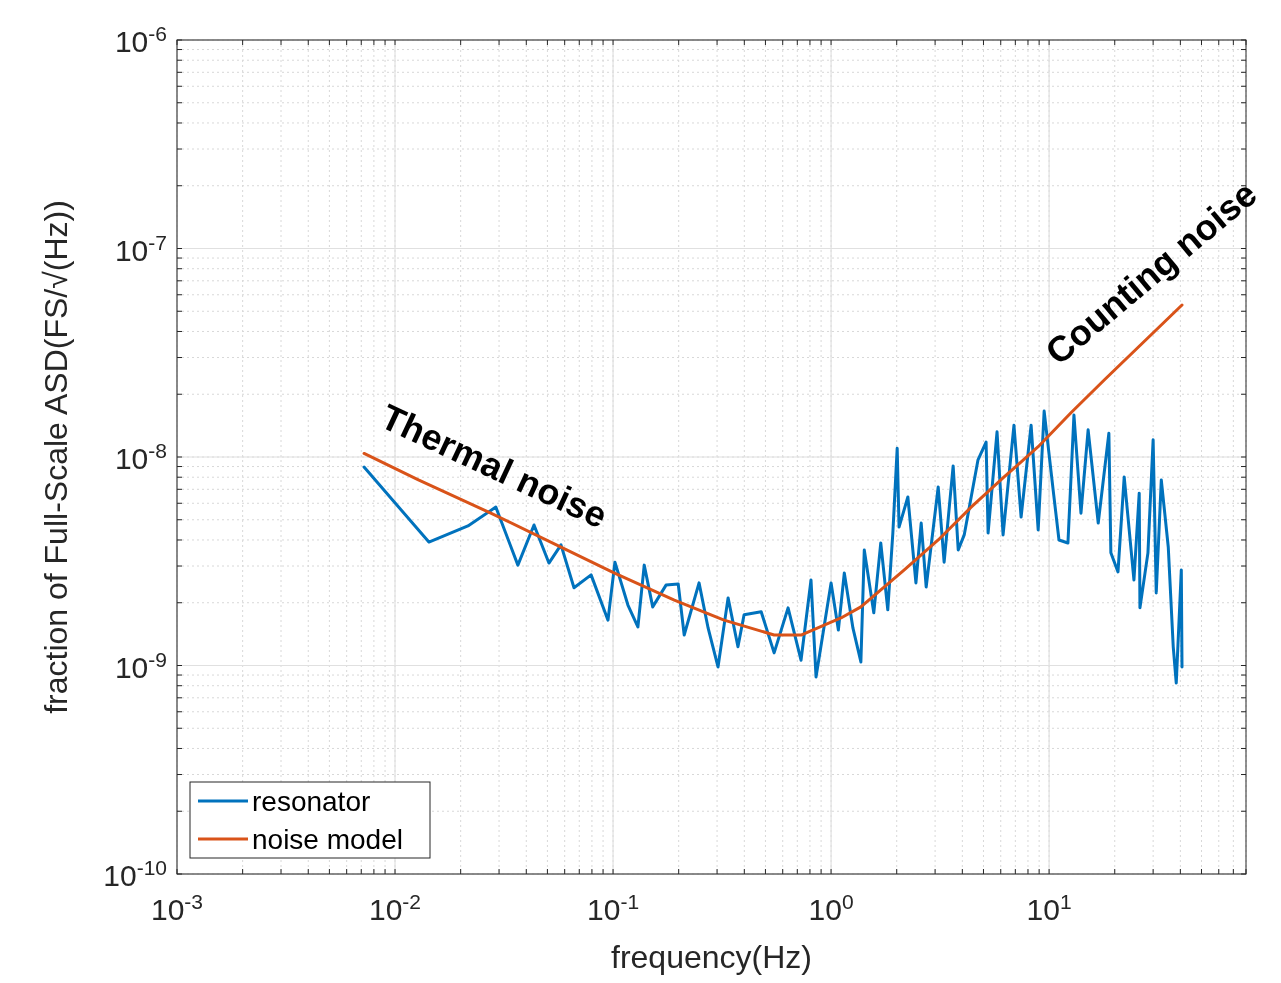 The width and height of the screenshot is (1281, 983). What do you see at coordinates (831, 907) in the screenshot?
I see `x-tick-label: 10$^{0}$` at bounding box center [831, 907].